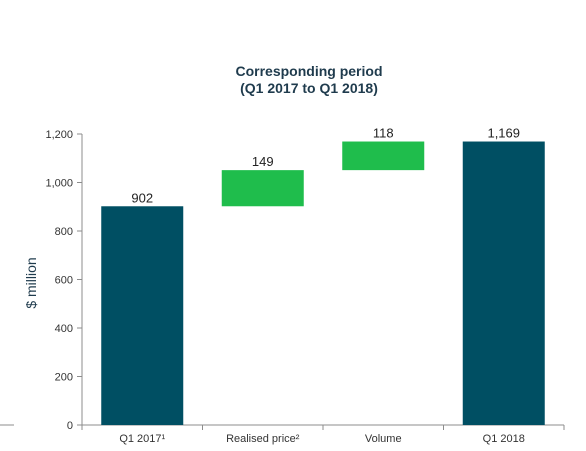  I want to click on data-label: 1,169, so click(503, 133).